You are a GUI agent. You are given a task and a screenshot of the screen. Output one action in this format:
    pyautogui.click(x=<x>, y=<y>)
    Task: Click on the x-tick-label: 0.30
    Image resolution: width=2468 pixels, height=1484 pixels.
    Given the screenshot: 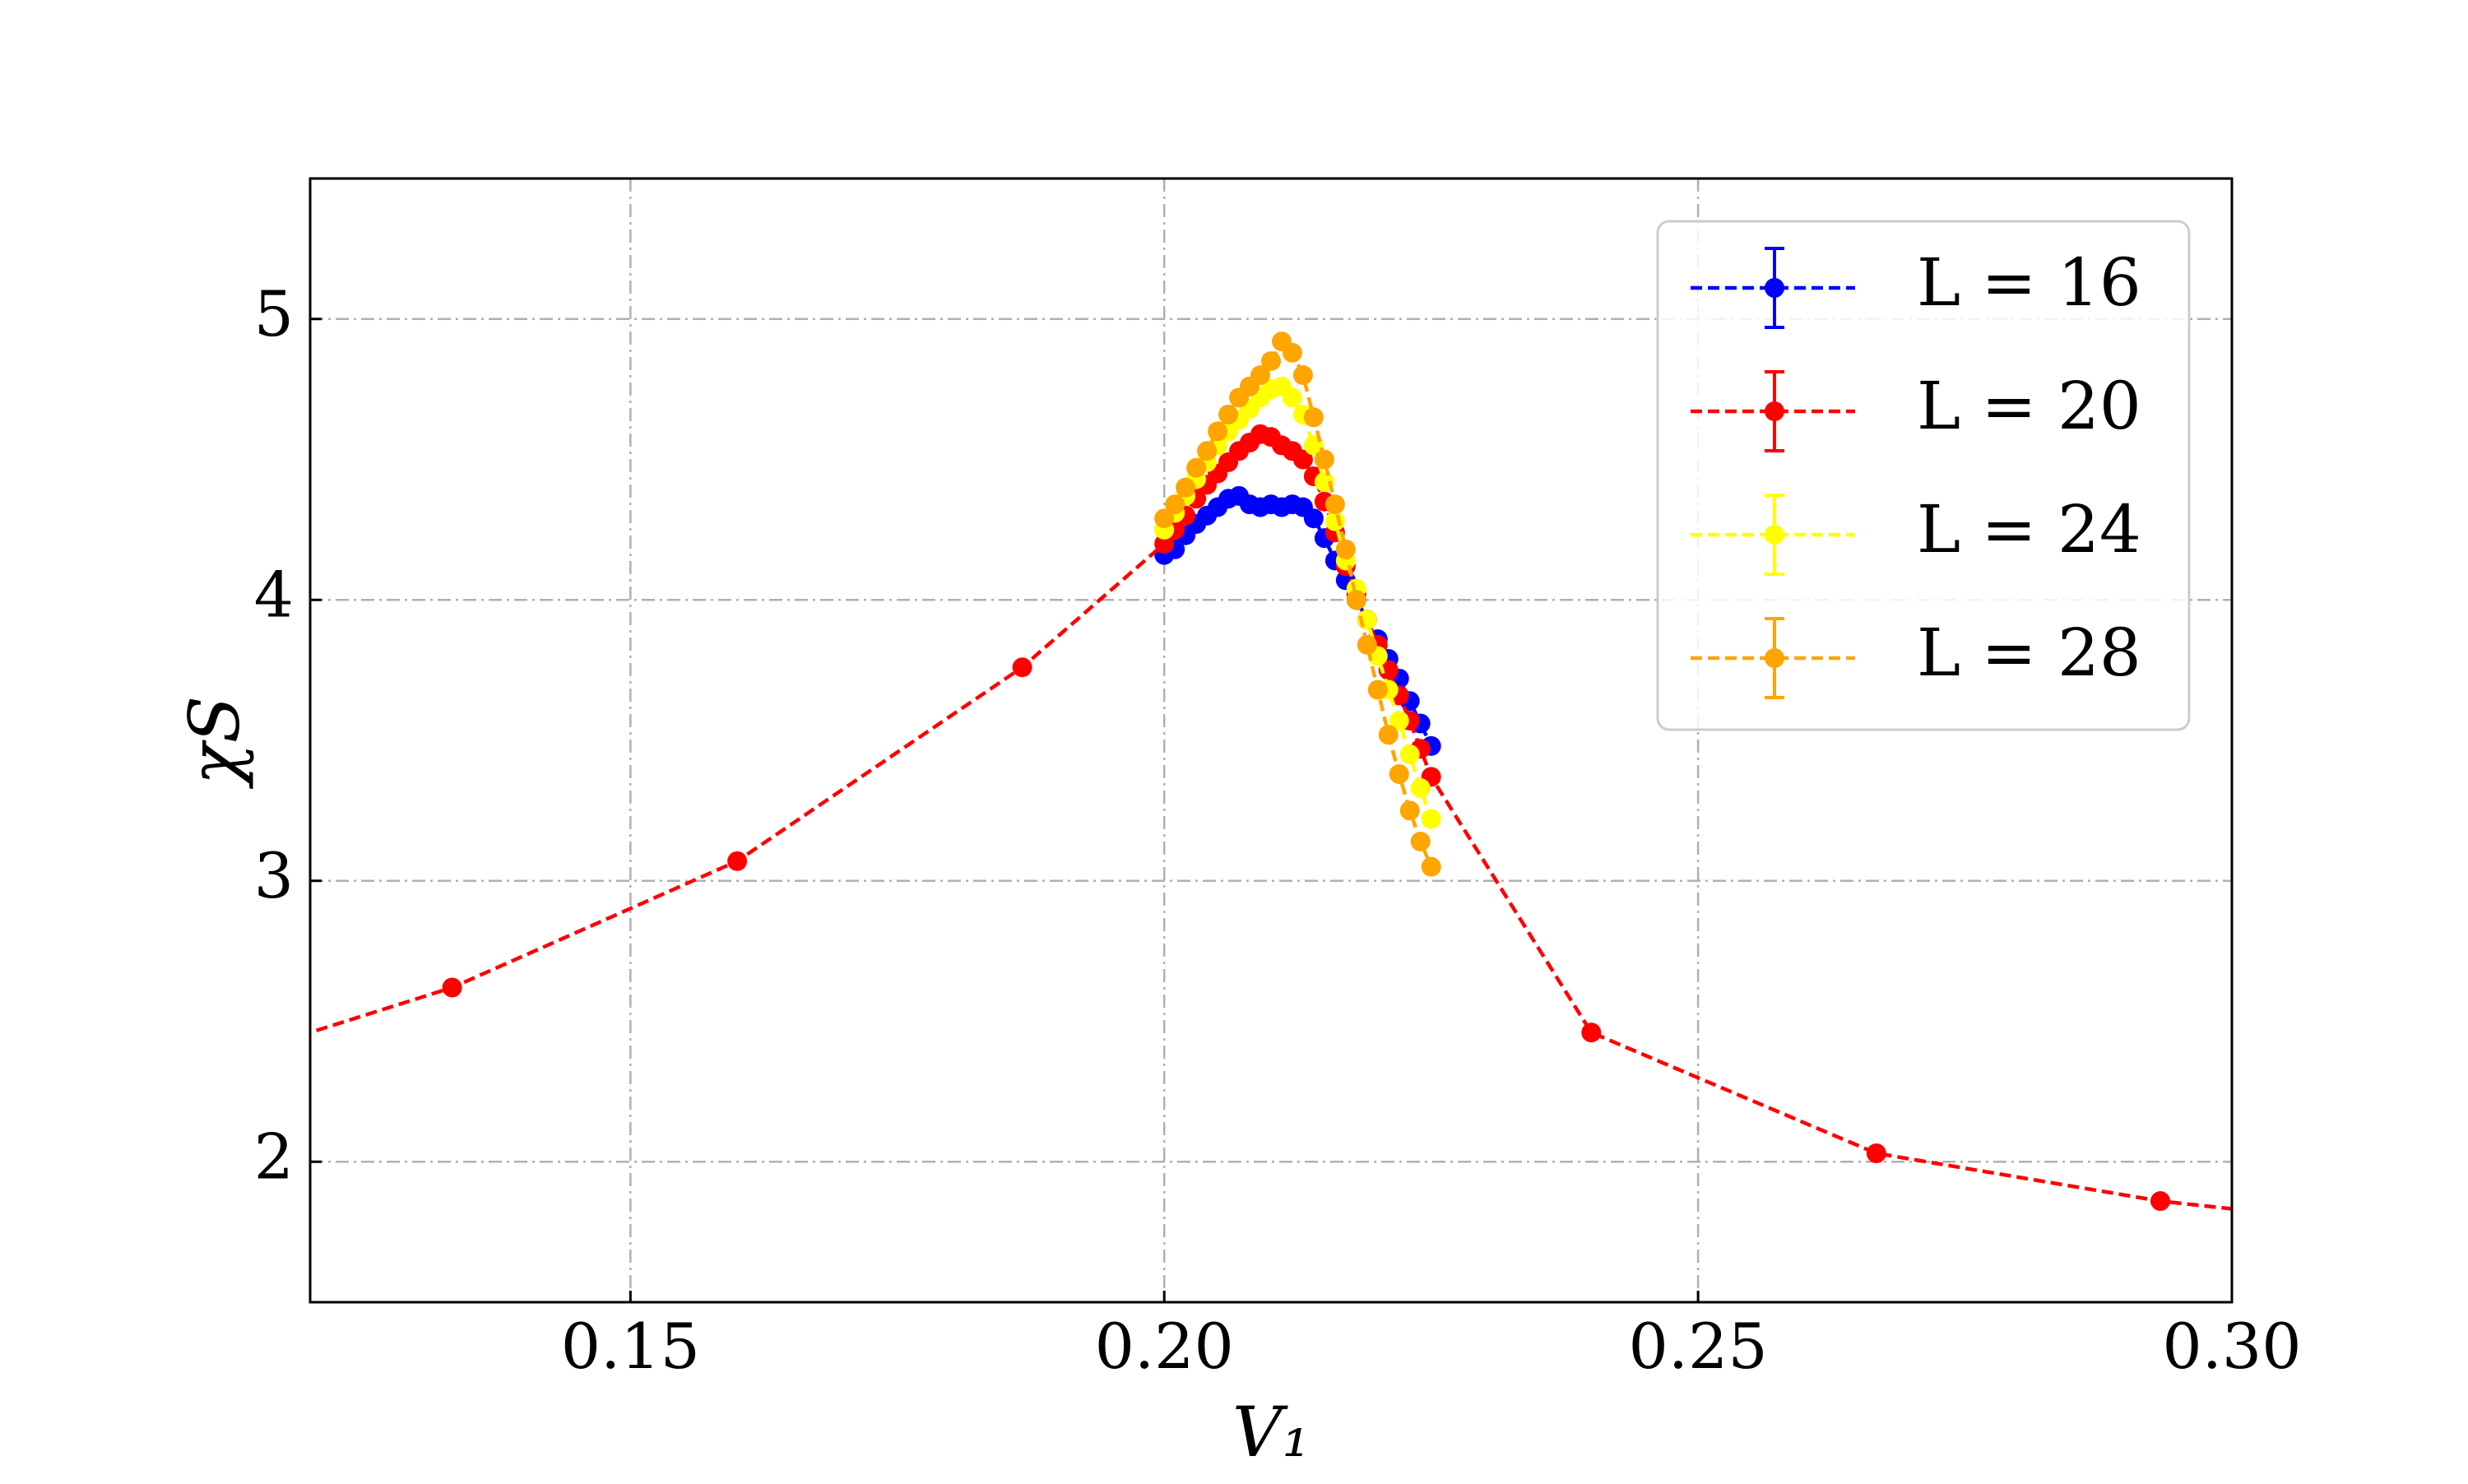 What is the action you would take?
    pyautogui.click(x=2231, y=1346)
    